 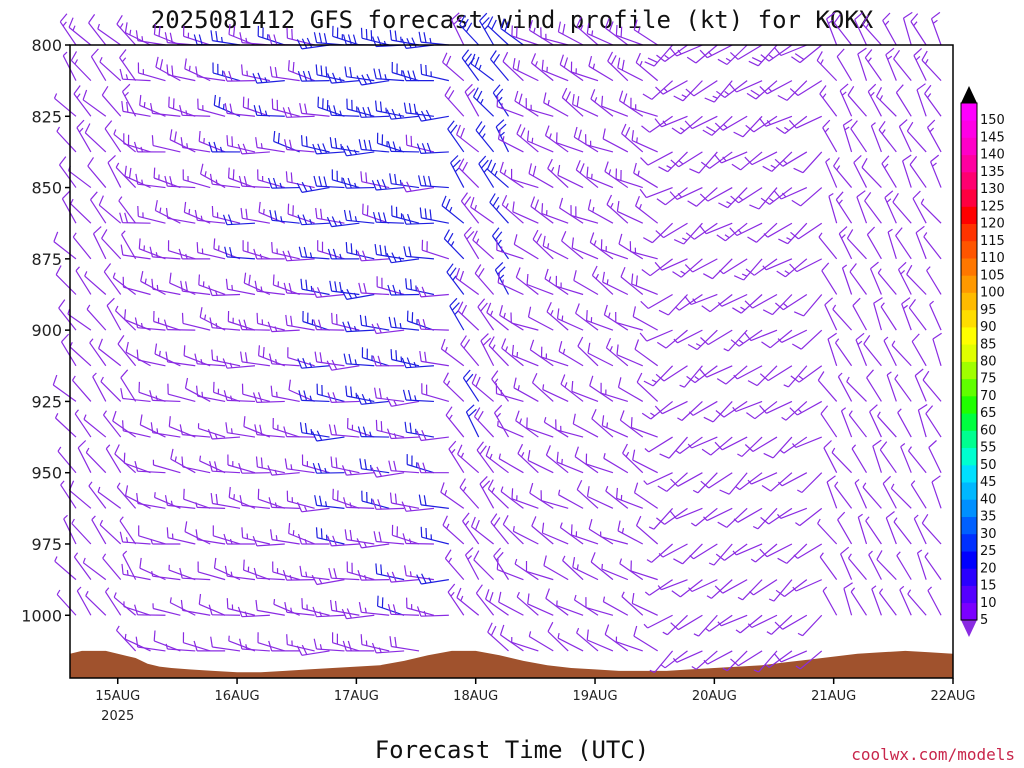 I want to click on colorbar-label: 40, so click(x=988, y=499).